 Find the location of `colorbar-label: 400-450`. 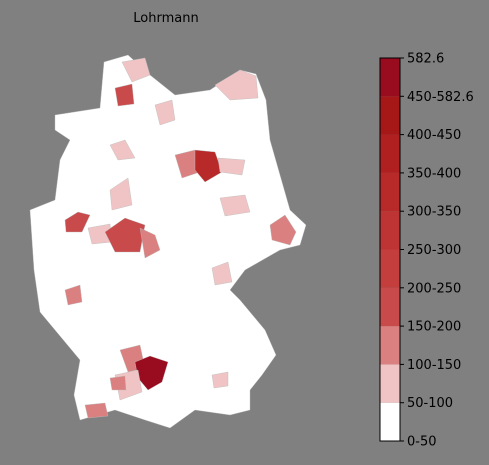

colorbar-label: 400-450 is located at coordinates (434, 135).